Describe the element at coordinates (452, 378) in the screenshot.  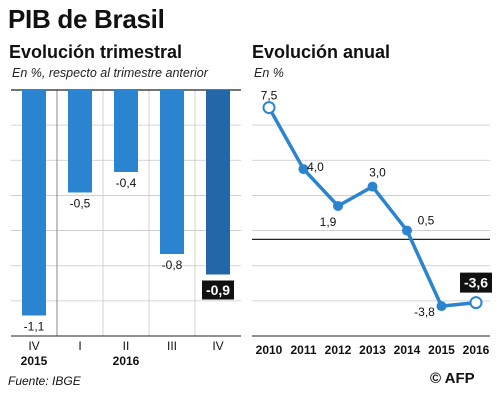
I see `afp-logo: © AFP` at that location.